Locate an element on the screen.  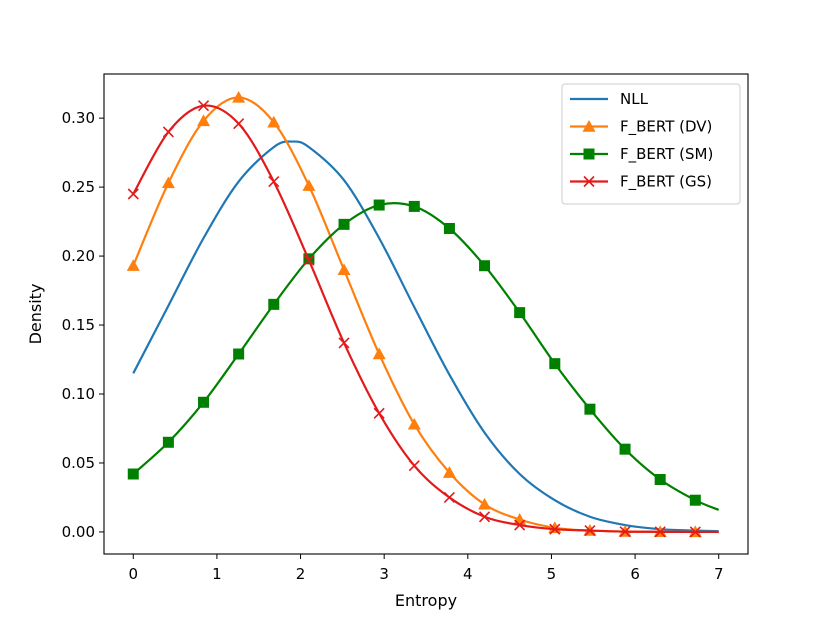
legend-label: NLL is located at coordinates (634, 99).